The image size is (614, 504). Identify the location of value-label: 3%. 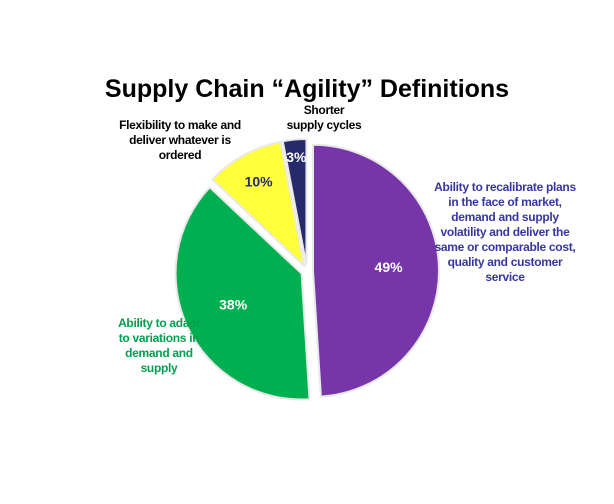
(296, 157).